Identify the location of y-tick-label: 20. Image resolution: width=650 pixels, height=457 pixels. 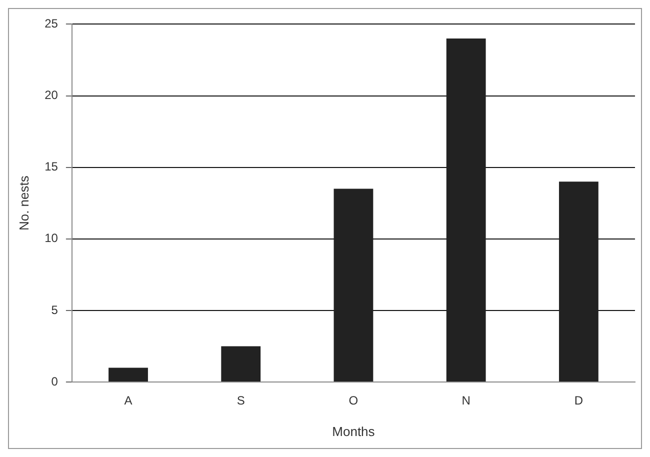
(51, 95).